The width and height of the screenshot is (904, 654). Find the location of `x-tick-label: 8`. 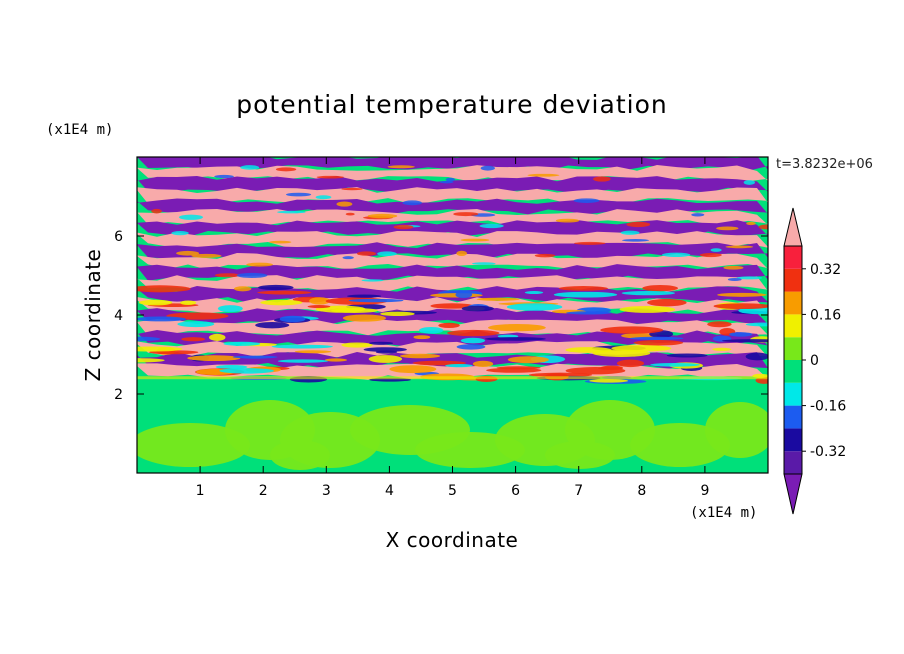

x-tick-label: 8 is located at coordinates (641, 491).